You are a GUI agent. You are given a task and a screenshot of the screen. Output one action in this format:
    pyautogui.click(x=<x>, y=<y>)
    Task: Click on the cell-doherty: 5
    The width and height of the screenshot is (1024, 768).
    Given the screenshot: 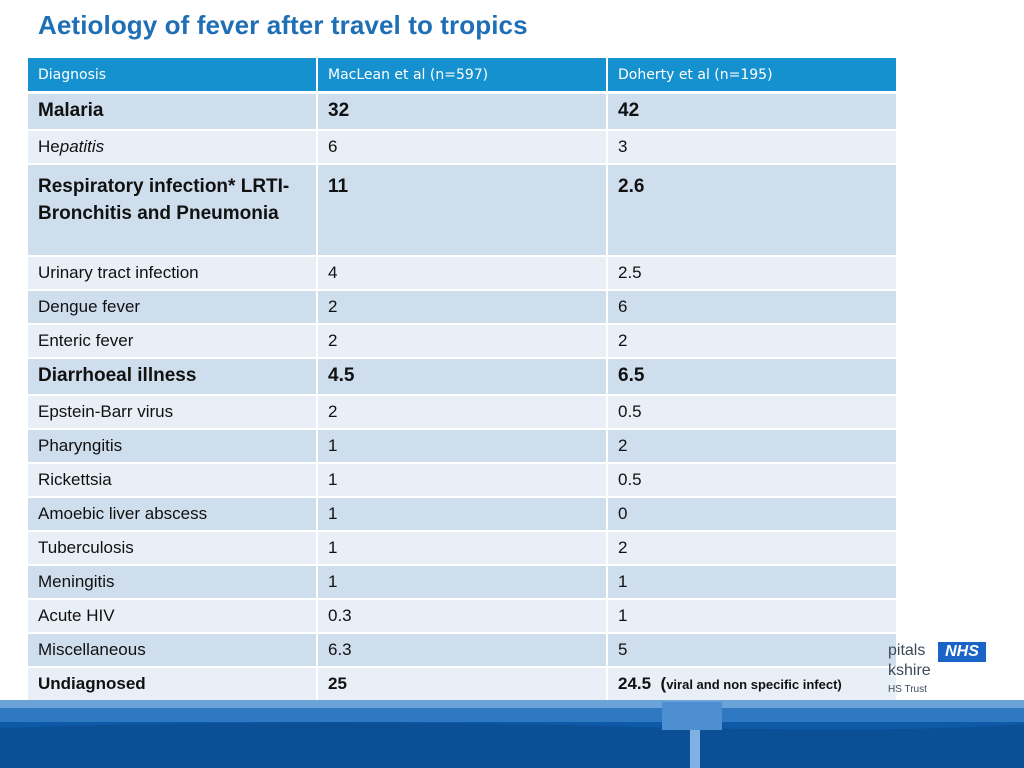 What is the action you would take?
    pyautogui.click(x=752, y=649)
    